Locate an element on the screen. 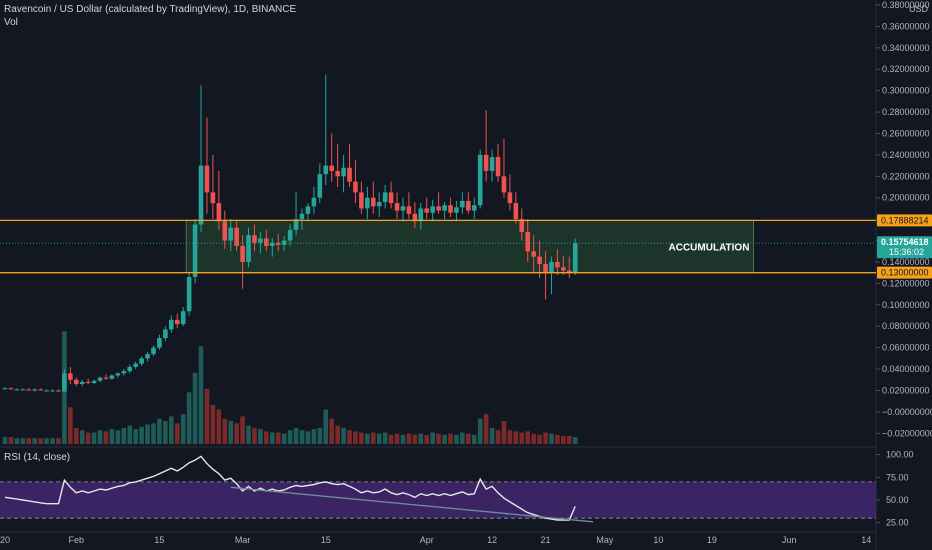 The image size is (932, 550). rsi-trend-line is located at coordinates (412, 504).